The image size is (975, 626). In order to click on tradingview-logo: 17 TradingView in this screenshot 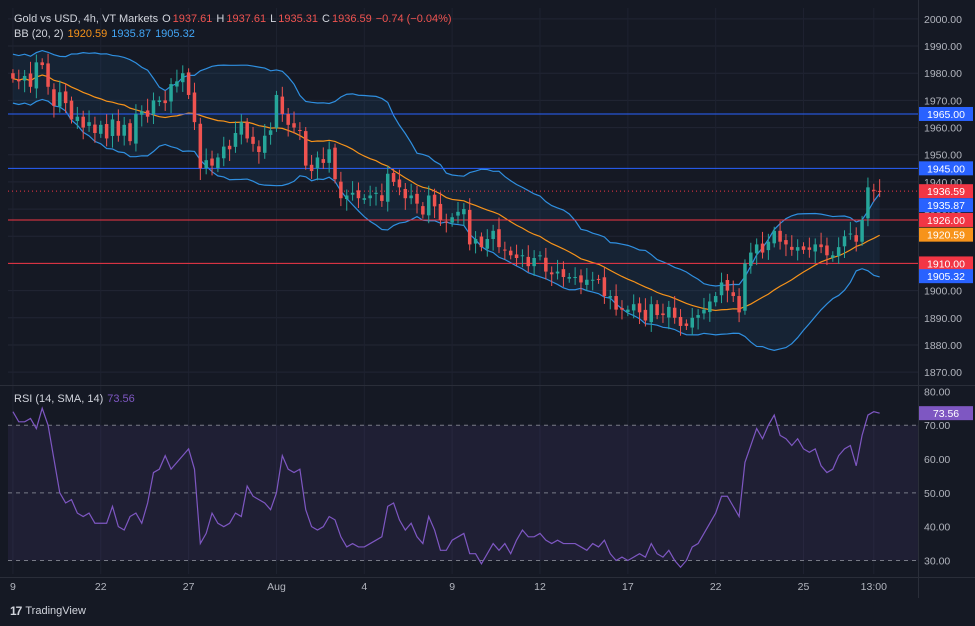, I will do `click(48, 611)`.